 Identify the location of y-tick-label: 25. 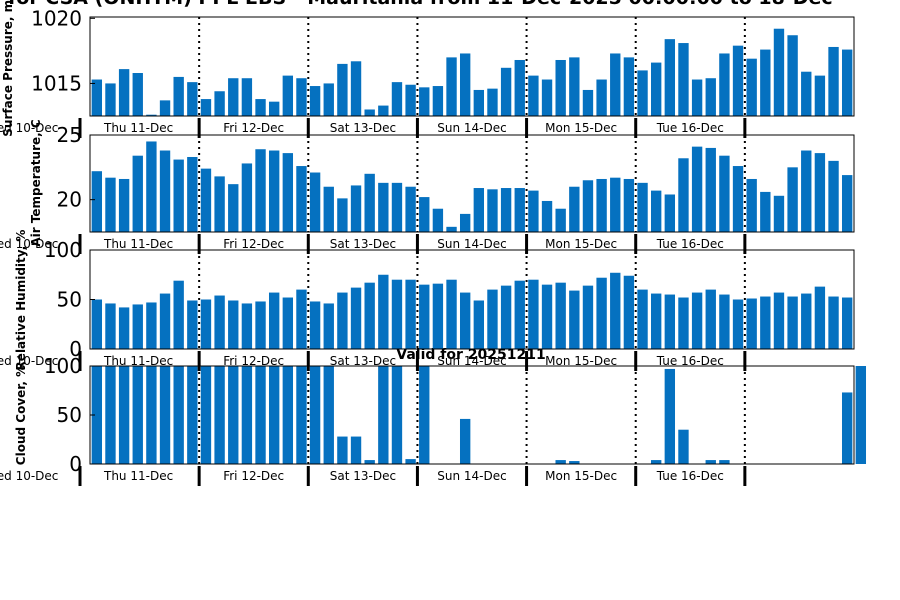
(69, 135).